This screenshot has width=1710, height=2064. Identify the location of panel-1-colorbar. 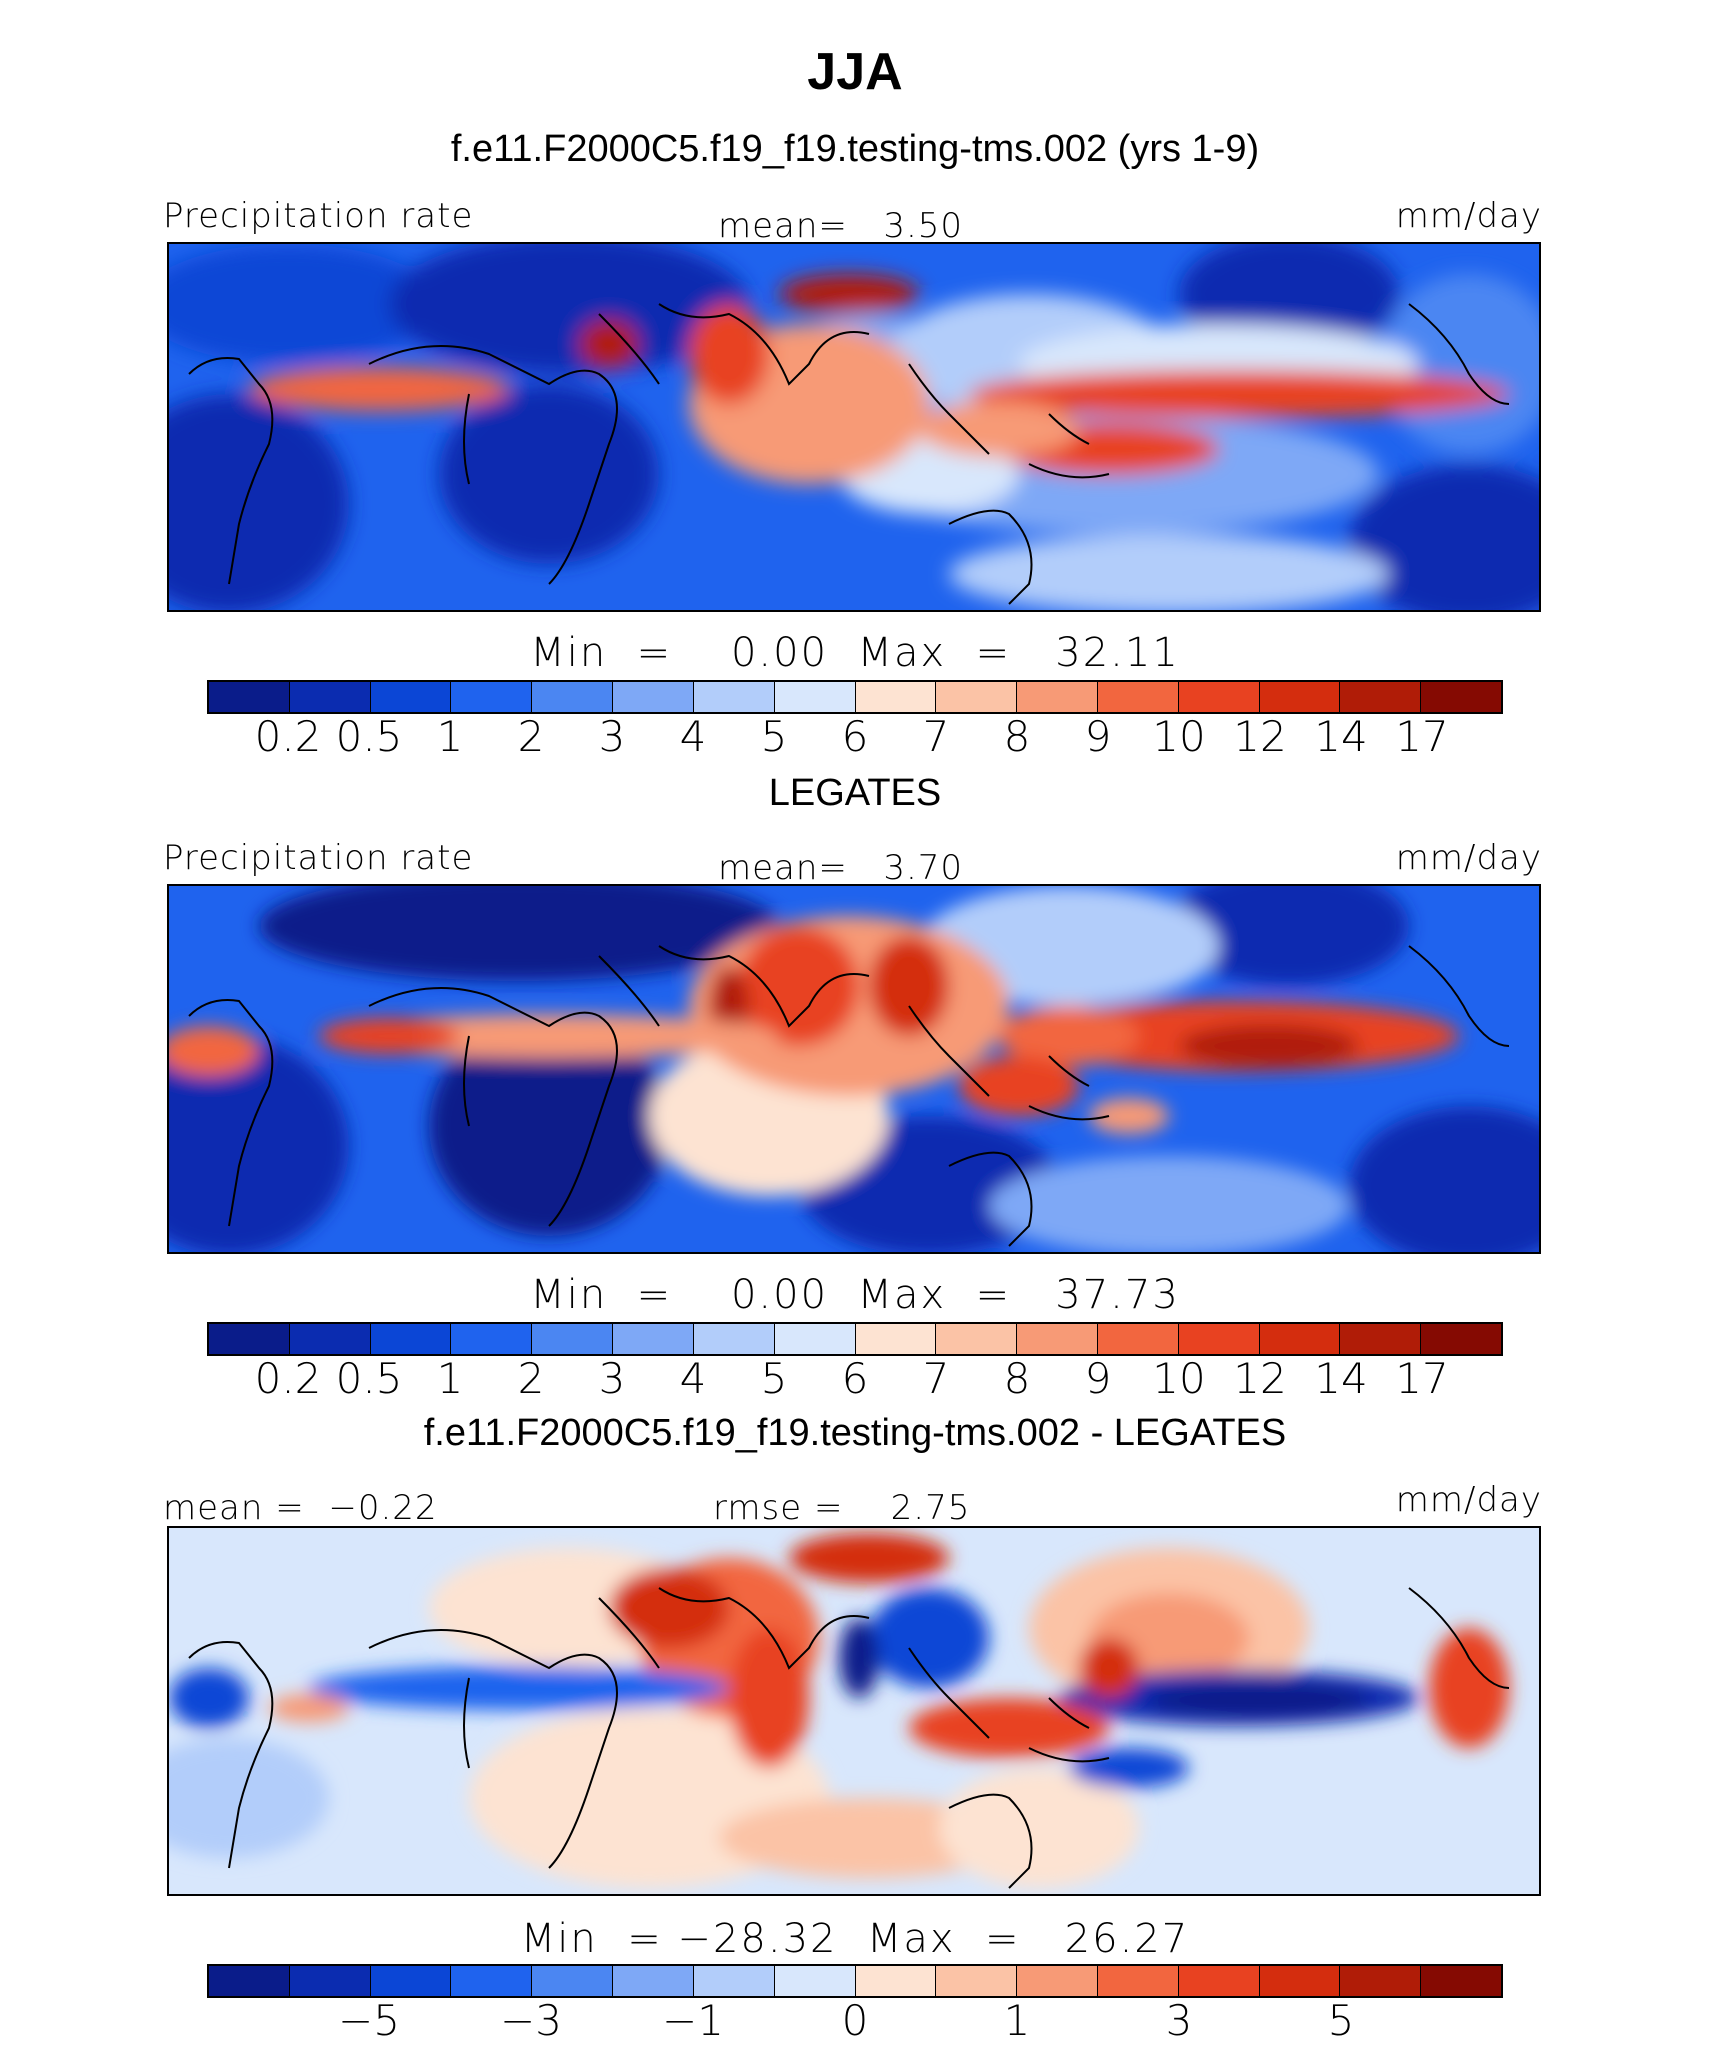
(855, 697).